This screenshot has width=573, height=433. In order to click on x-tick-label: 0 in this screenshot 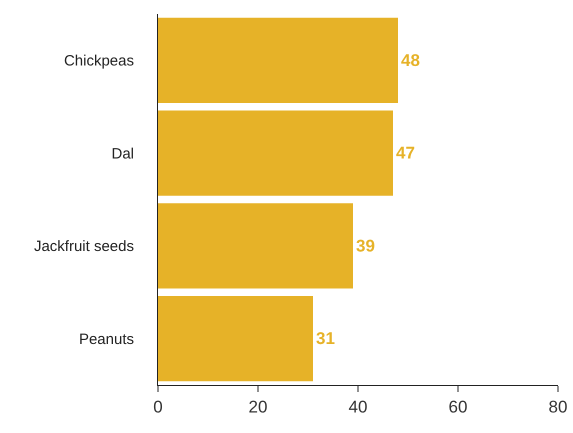, I will do `click(158, 406)`.